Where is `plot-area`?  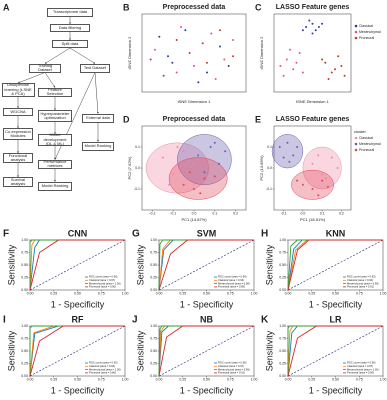
plot-area is located at coordinates (312, 53).